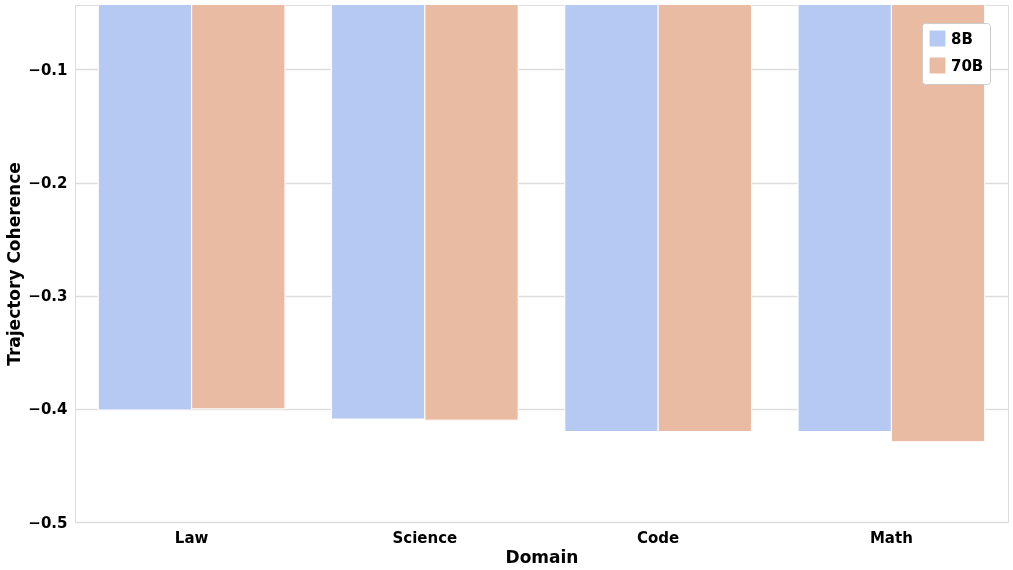  Describe the element at coordinates (191, 537) in the screenshot. I see `x-tick-label: Law` at that location.